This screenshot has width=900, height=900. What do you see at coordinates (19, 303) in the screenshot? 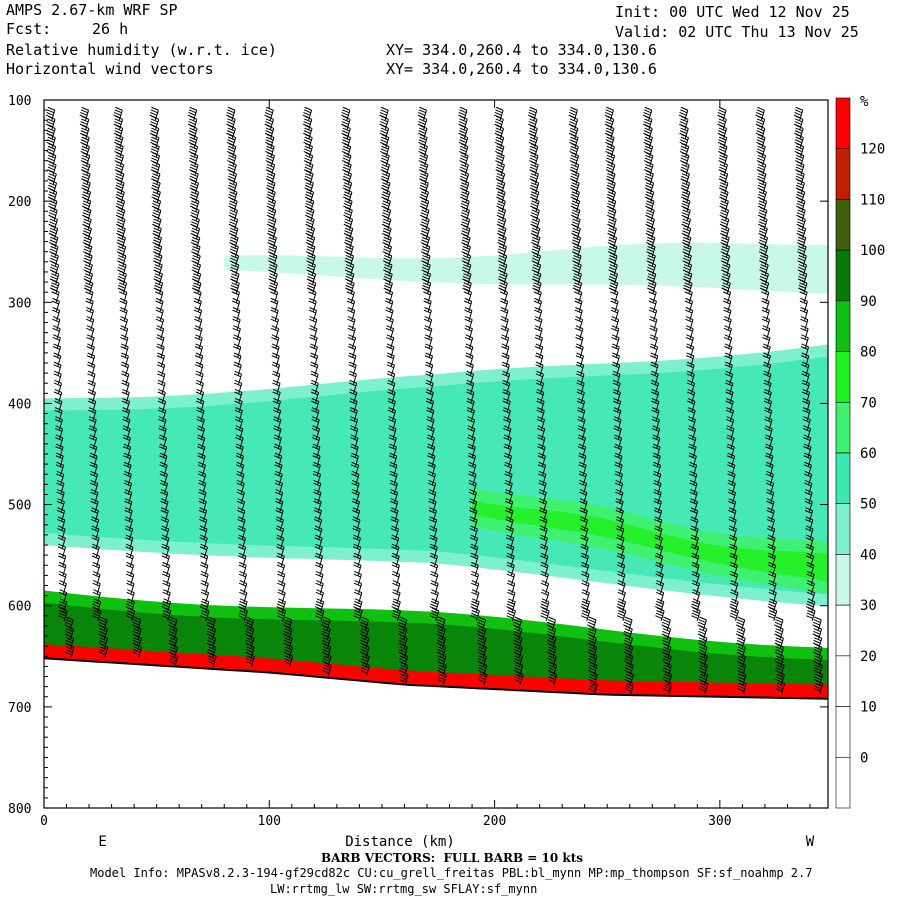
I see `y-tick-label: 300` at bounding box center [19, 303].